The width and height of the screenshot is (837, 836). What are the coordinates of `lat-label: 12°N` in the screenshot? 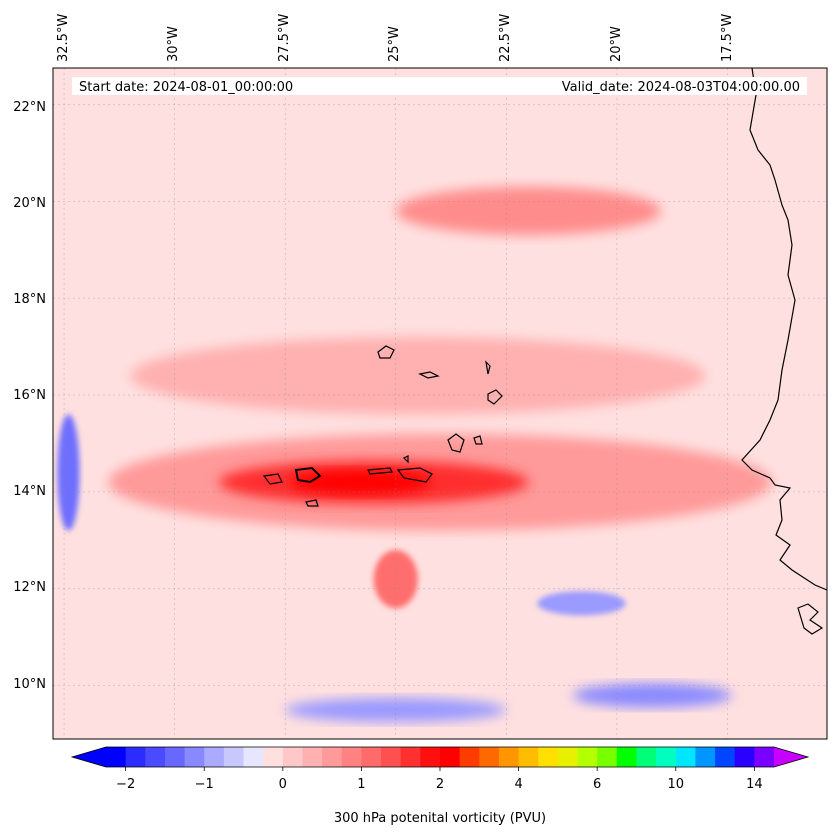 It's located at (29, 587).